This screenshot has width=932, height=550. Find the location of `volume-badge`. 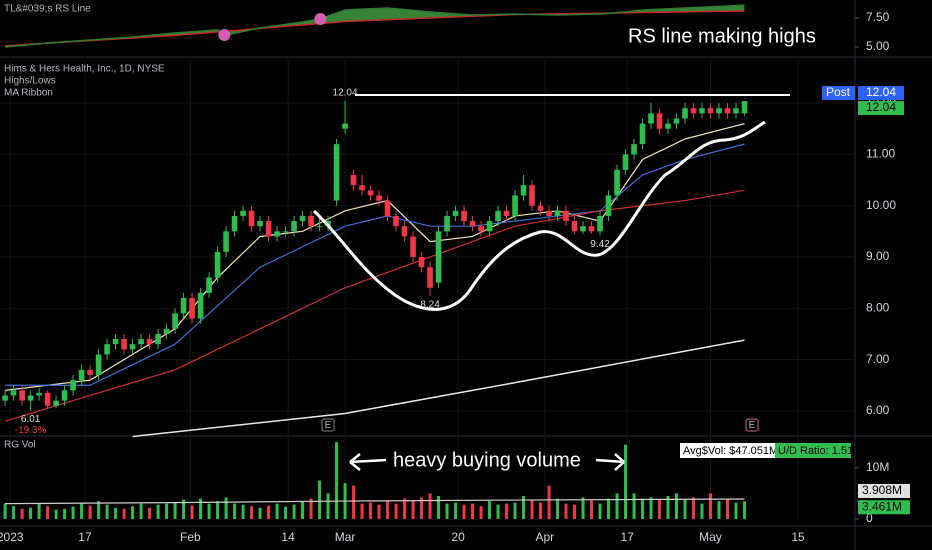

volume-badge is located at coordinates (884, 490).